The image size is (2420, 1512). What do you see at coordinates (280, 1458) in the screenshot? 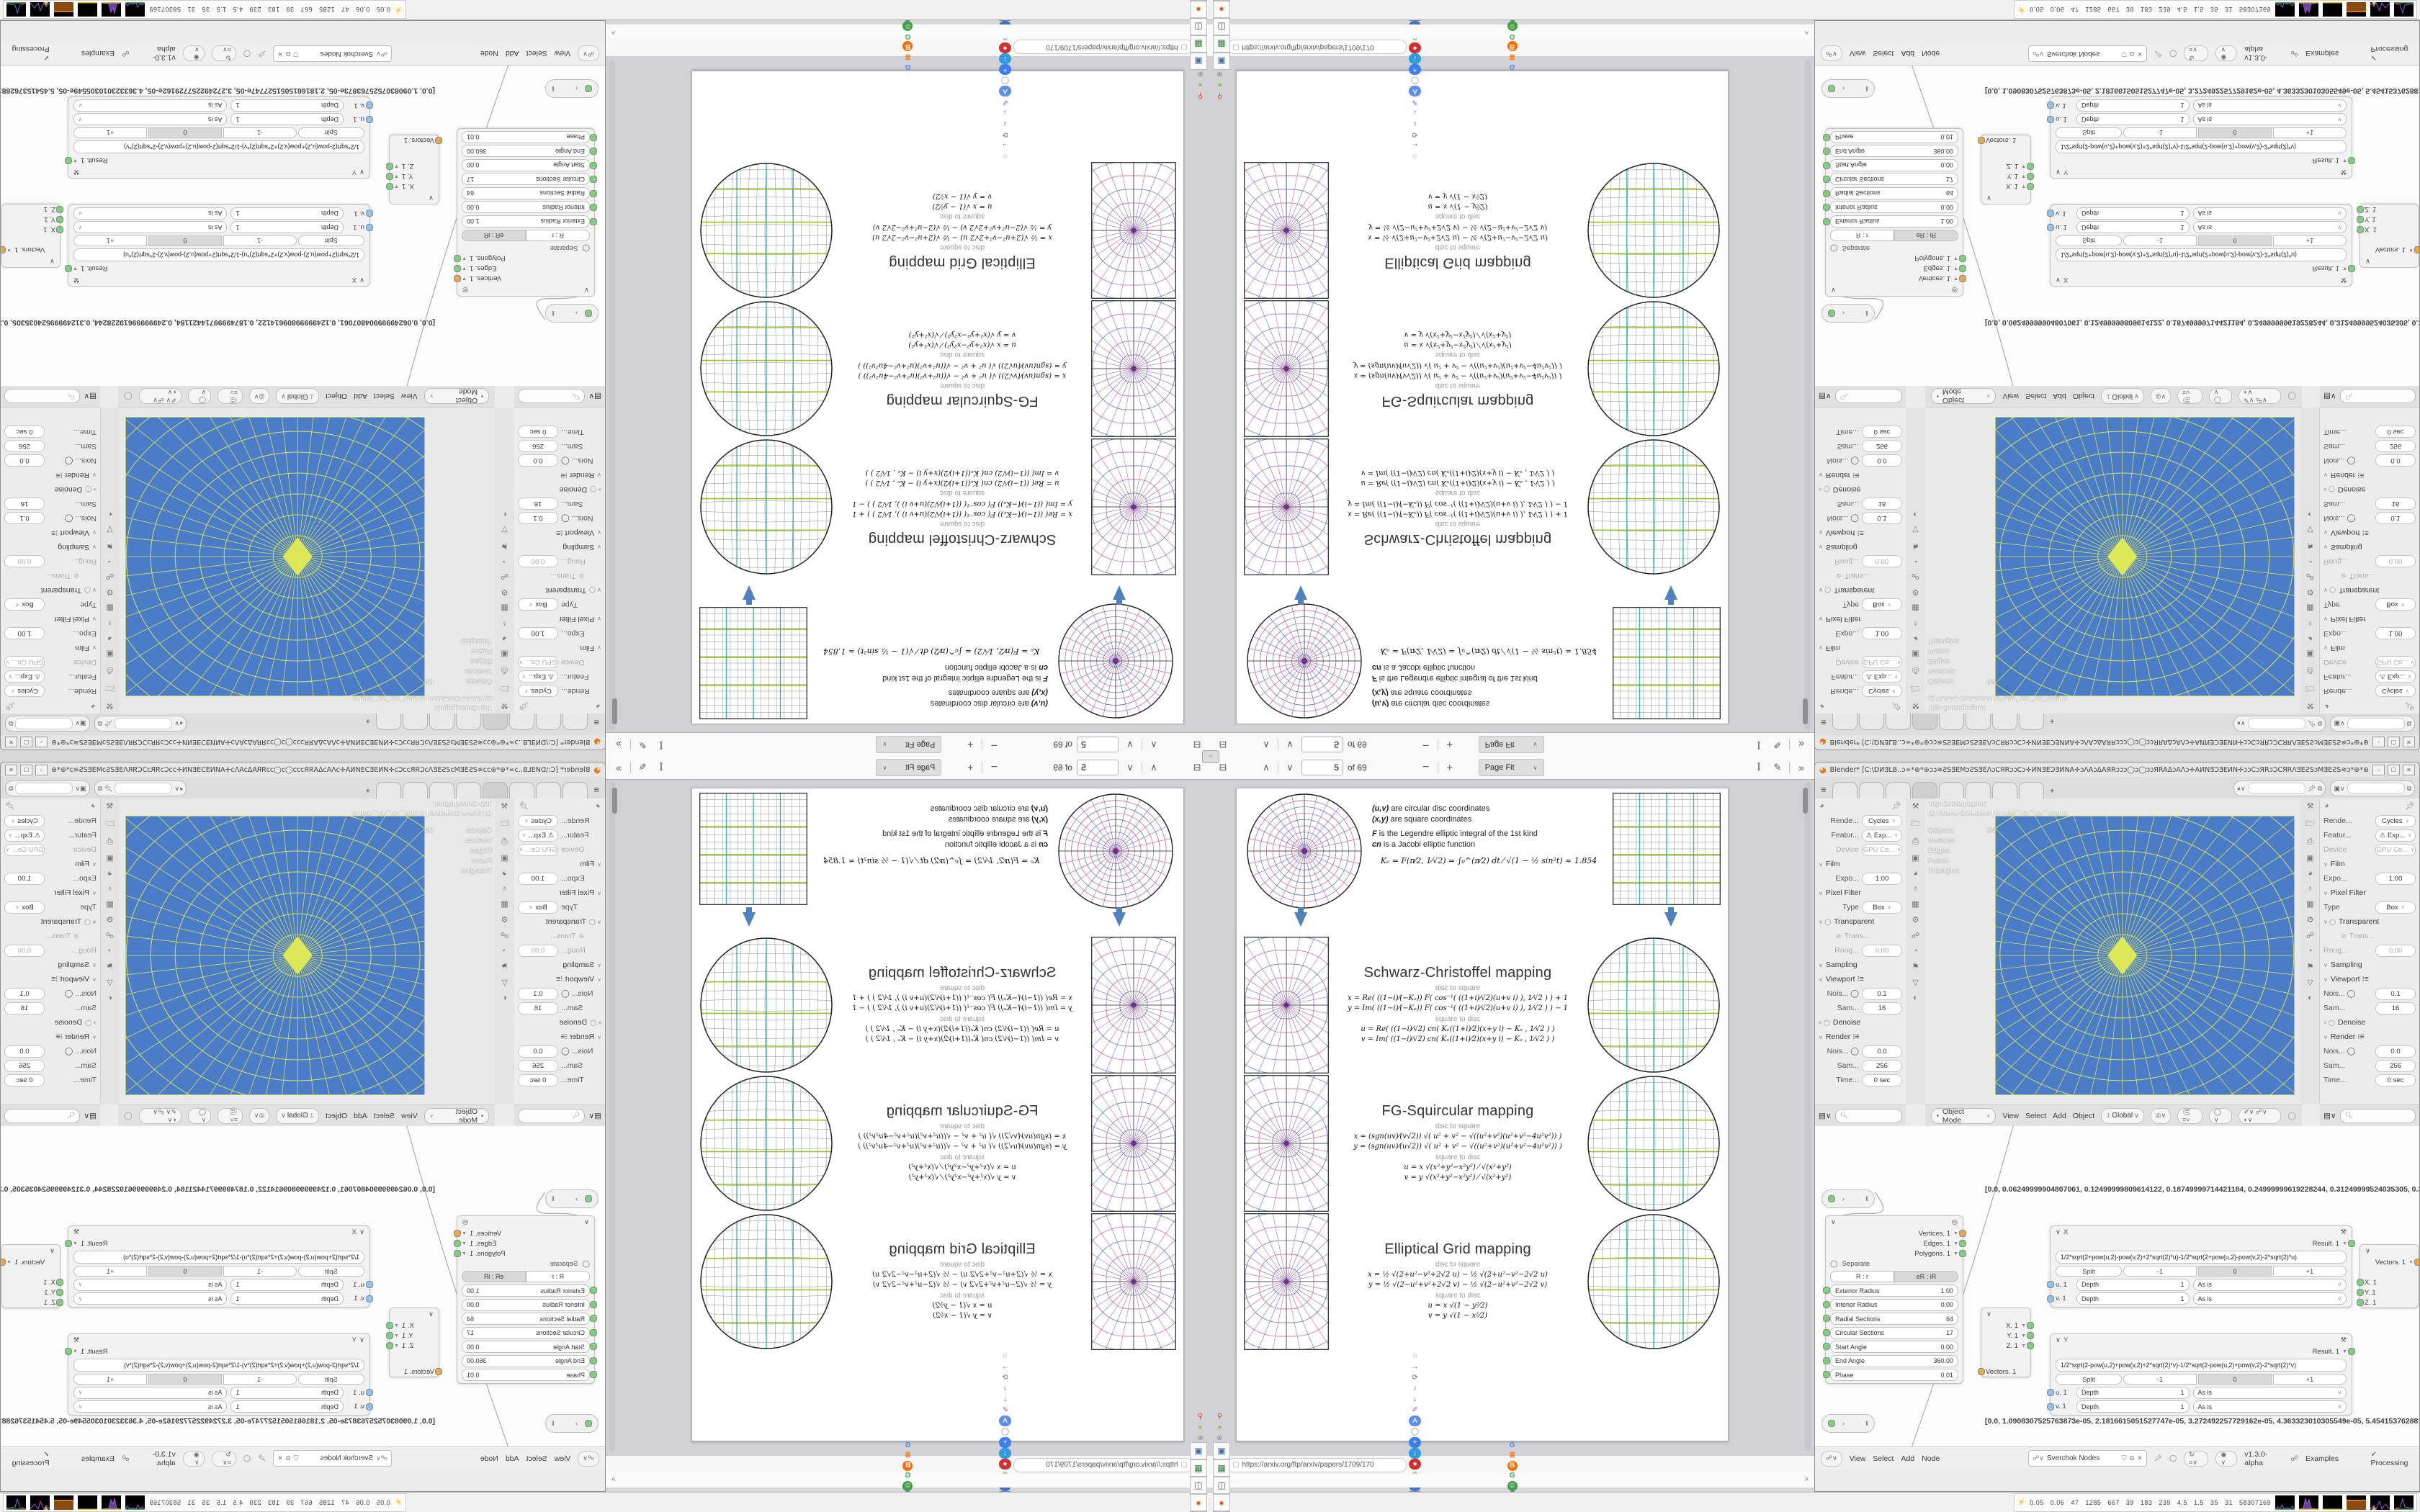
I see `close-icon: ✕` at bounding box center [280, 1458].